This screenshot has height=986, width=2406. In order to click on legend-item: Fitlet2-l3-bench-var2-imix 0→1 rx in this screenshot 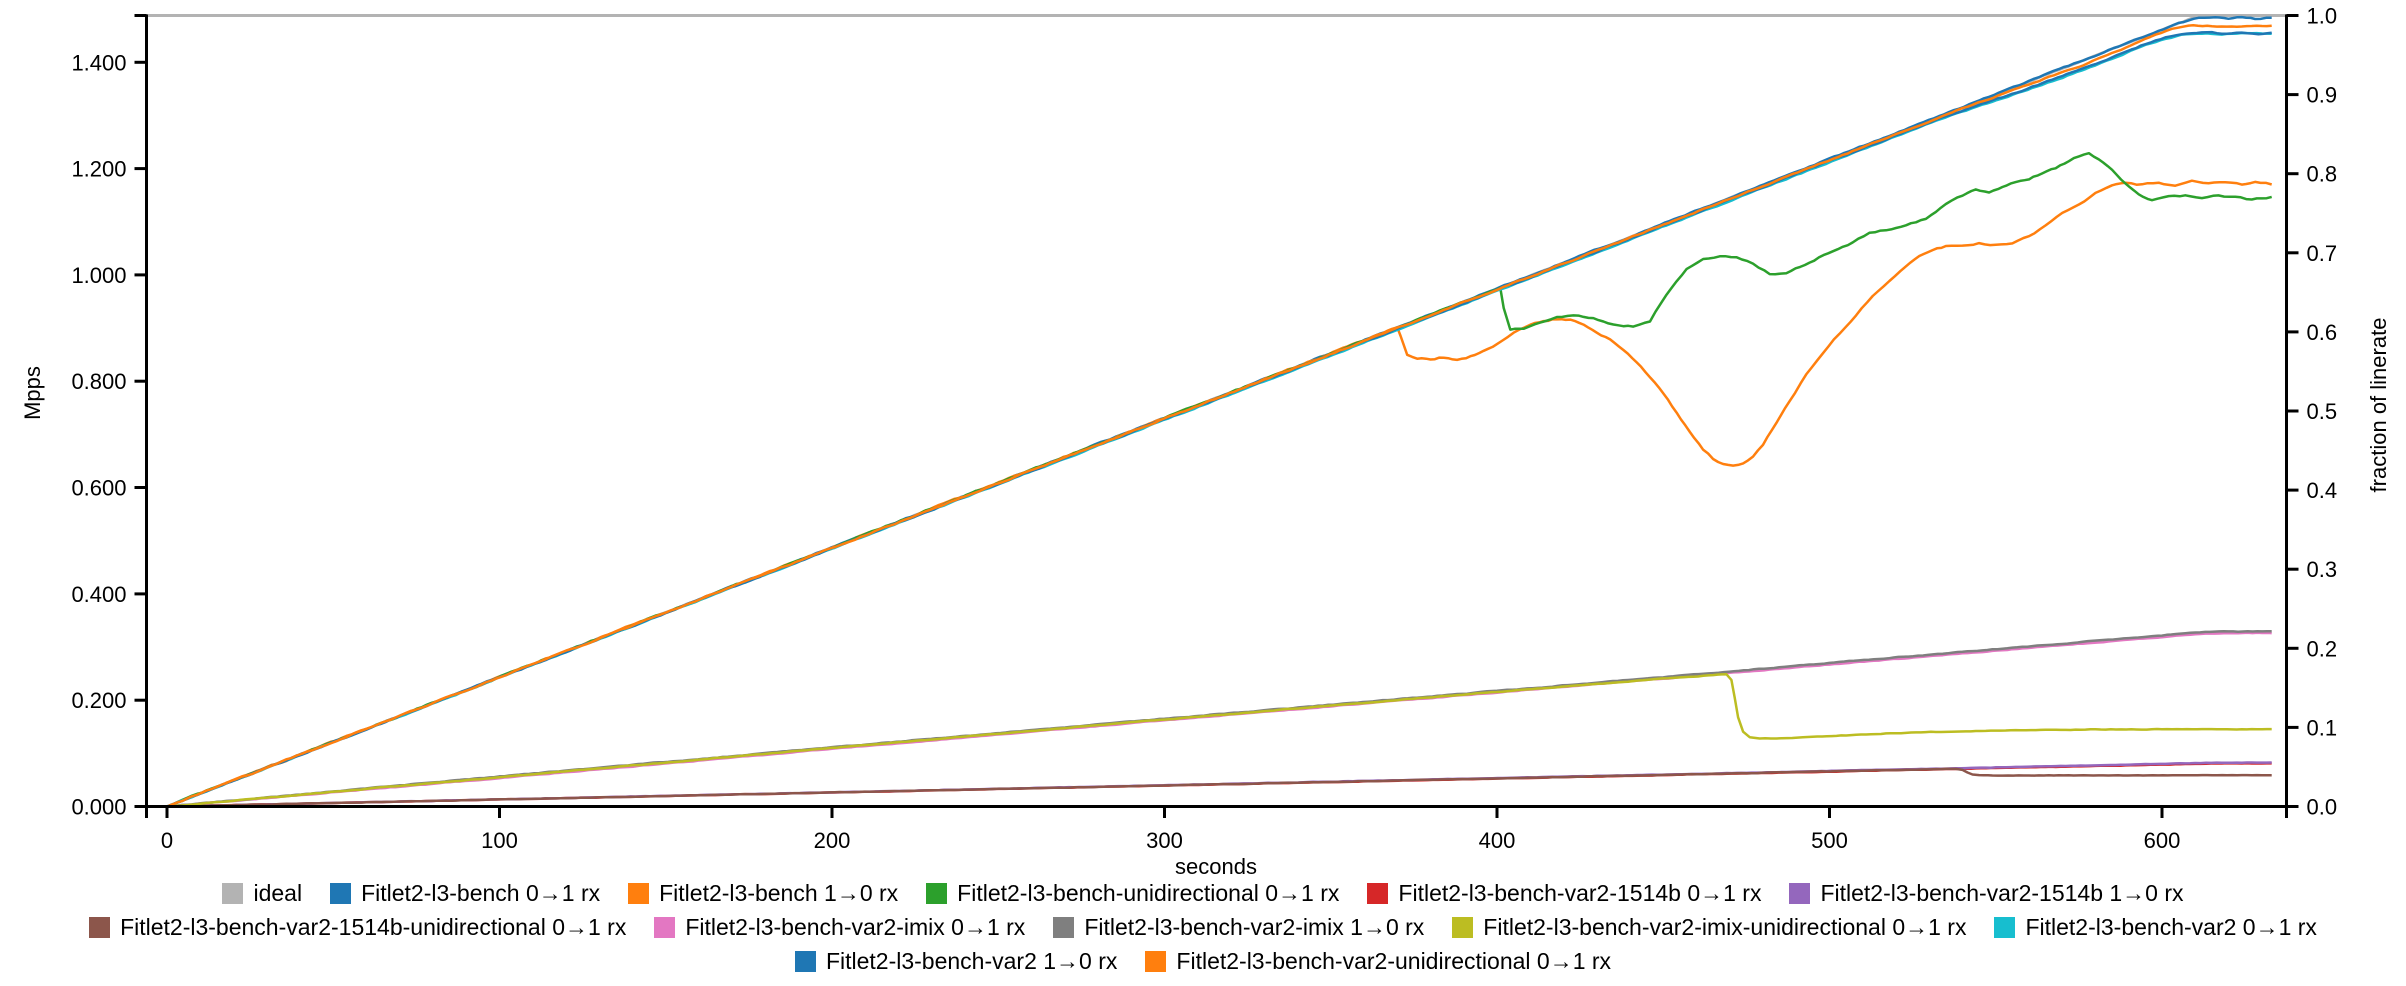, I will do `click(839, 927)`.